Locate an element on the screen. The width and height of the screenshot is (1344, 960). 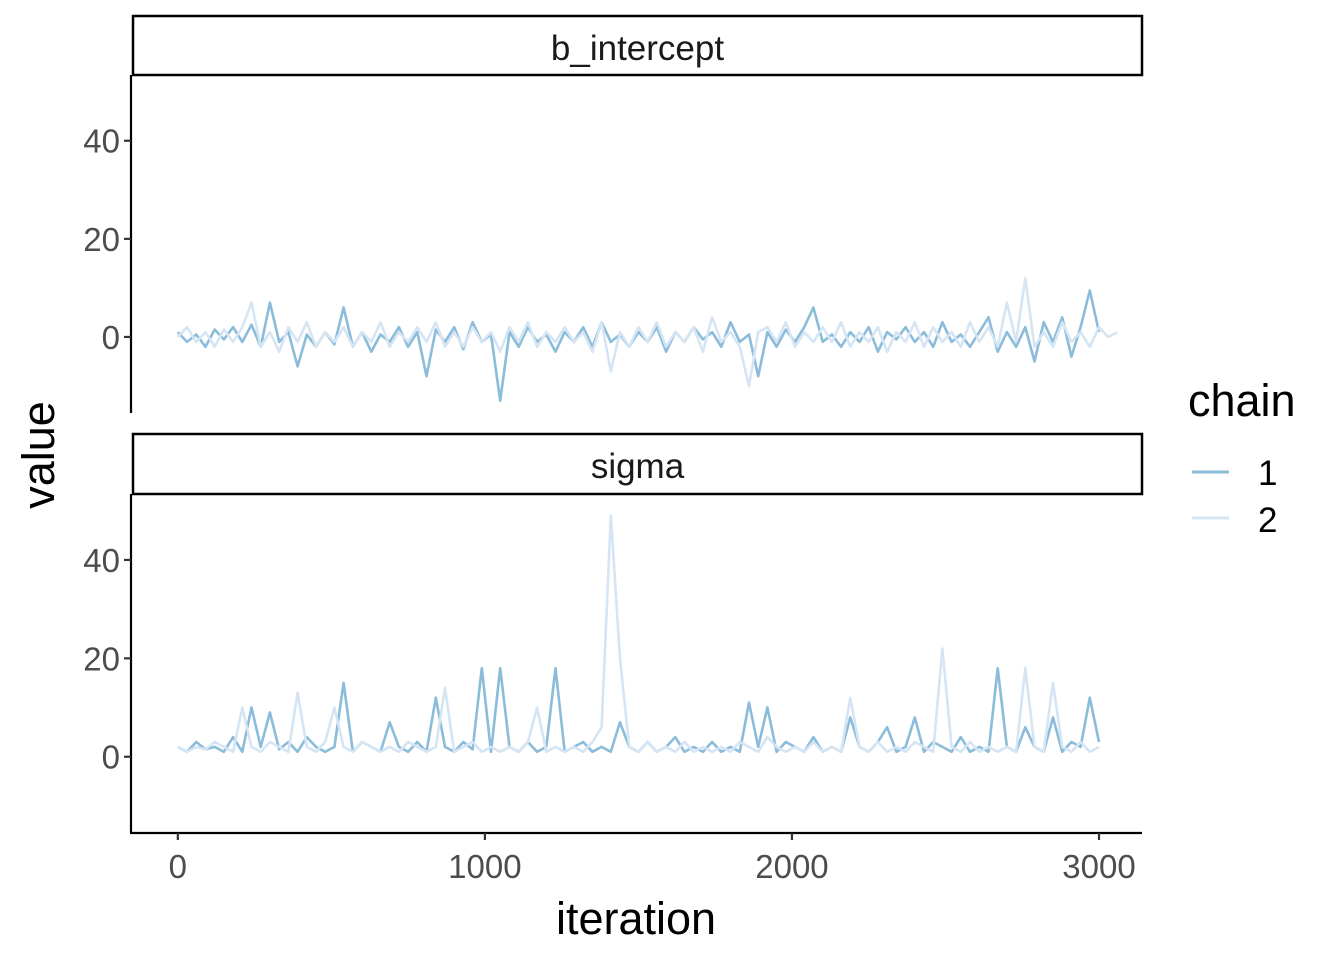
legend-label-chain-2: 2 is located at coordinates (1267, 520).